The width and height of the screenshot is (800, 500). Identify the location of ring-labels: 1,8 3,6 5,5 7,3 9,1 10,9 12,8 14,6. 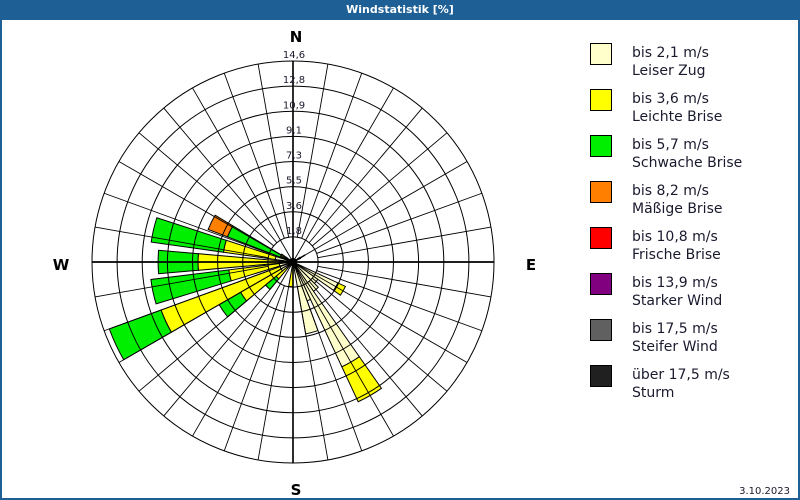
(294, 143).